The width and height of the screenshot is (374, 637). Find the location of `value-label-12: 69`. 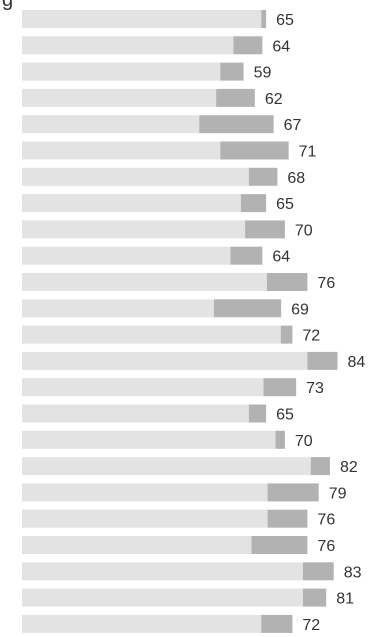

value-label-12: 69 is located at coordinates (300, 309).